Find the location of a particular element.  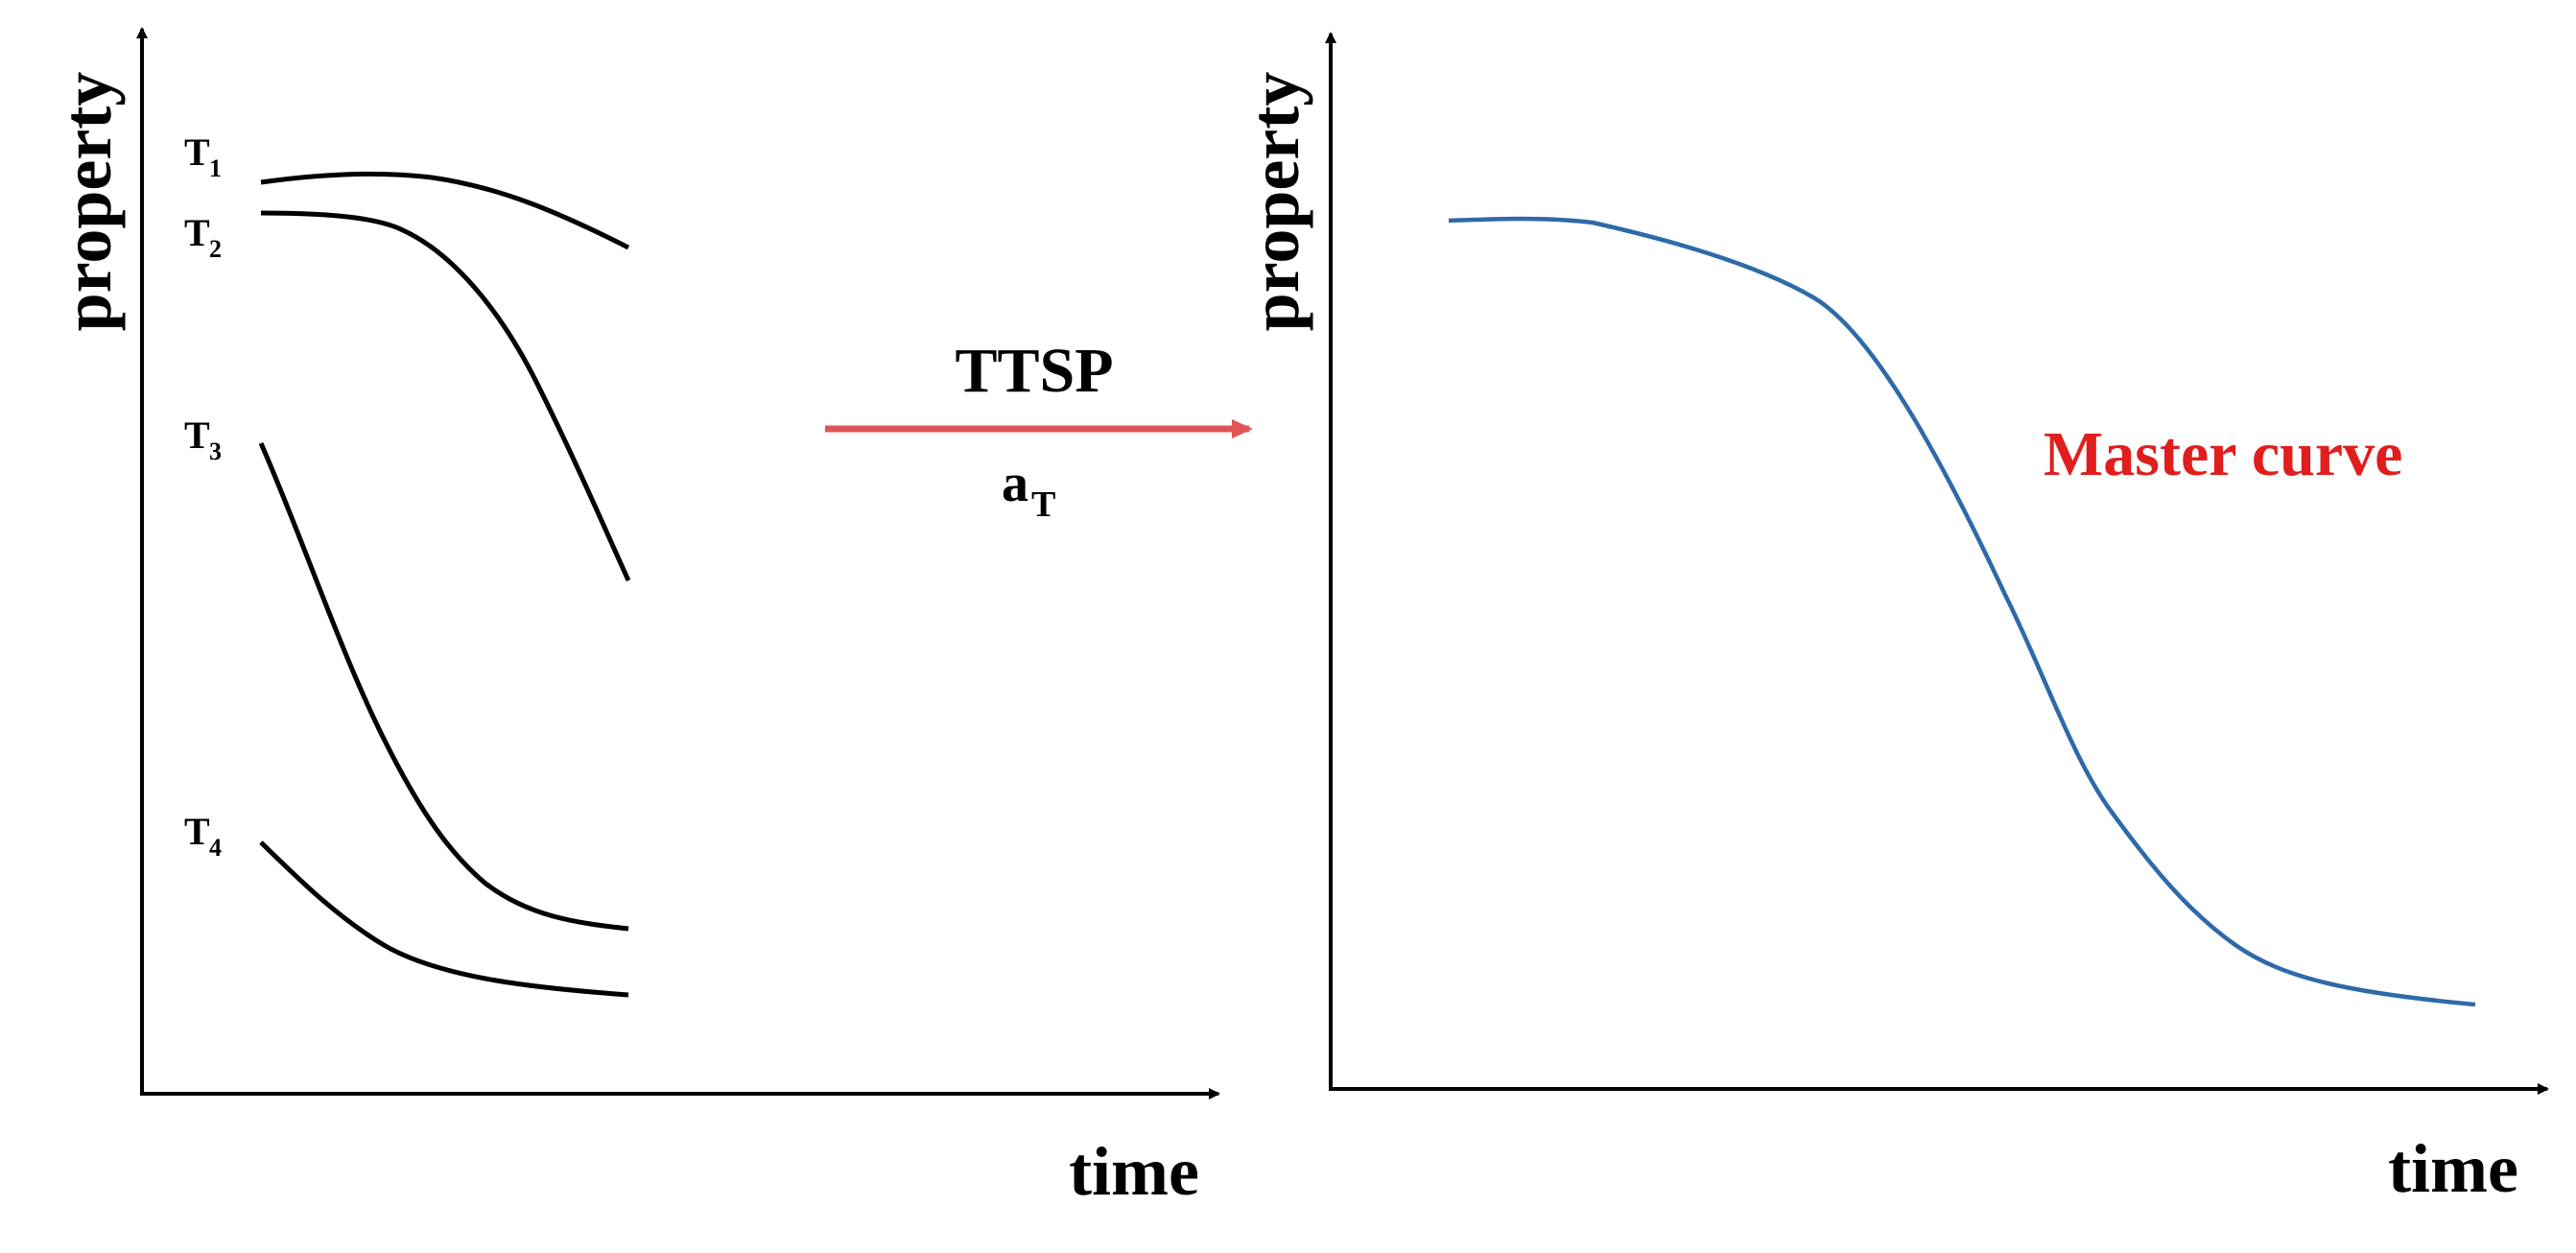

ttsp-title: TTSP is located at coordinates (1034, 371).